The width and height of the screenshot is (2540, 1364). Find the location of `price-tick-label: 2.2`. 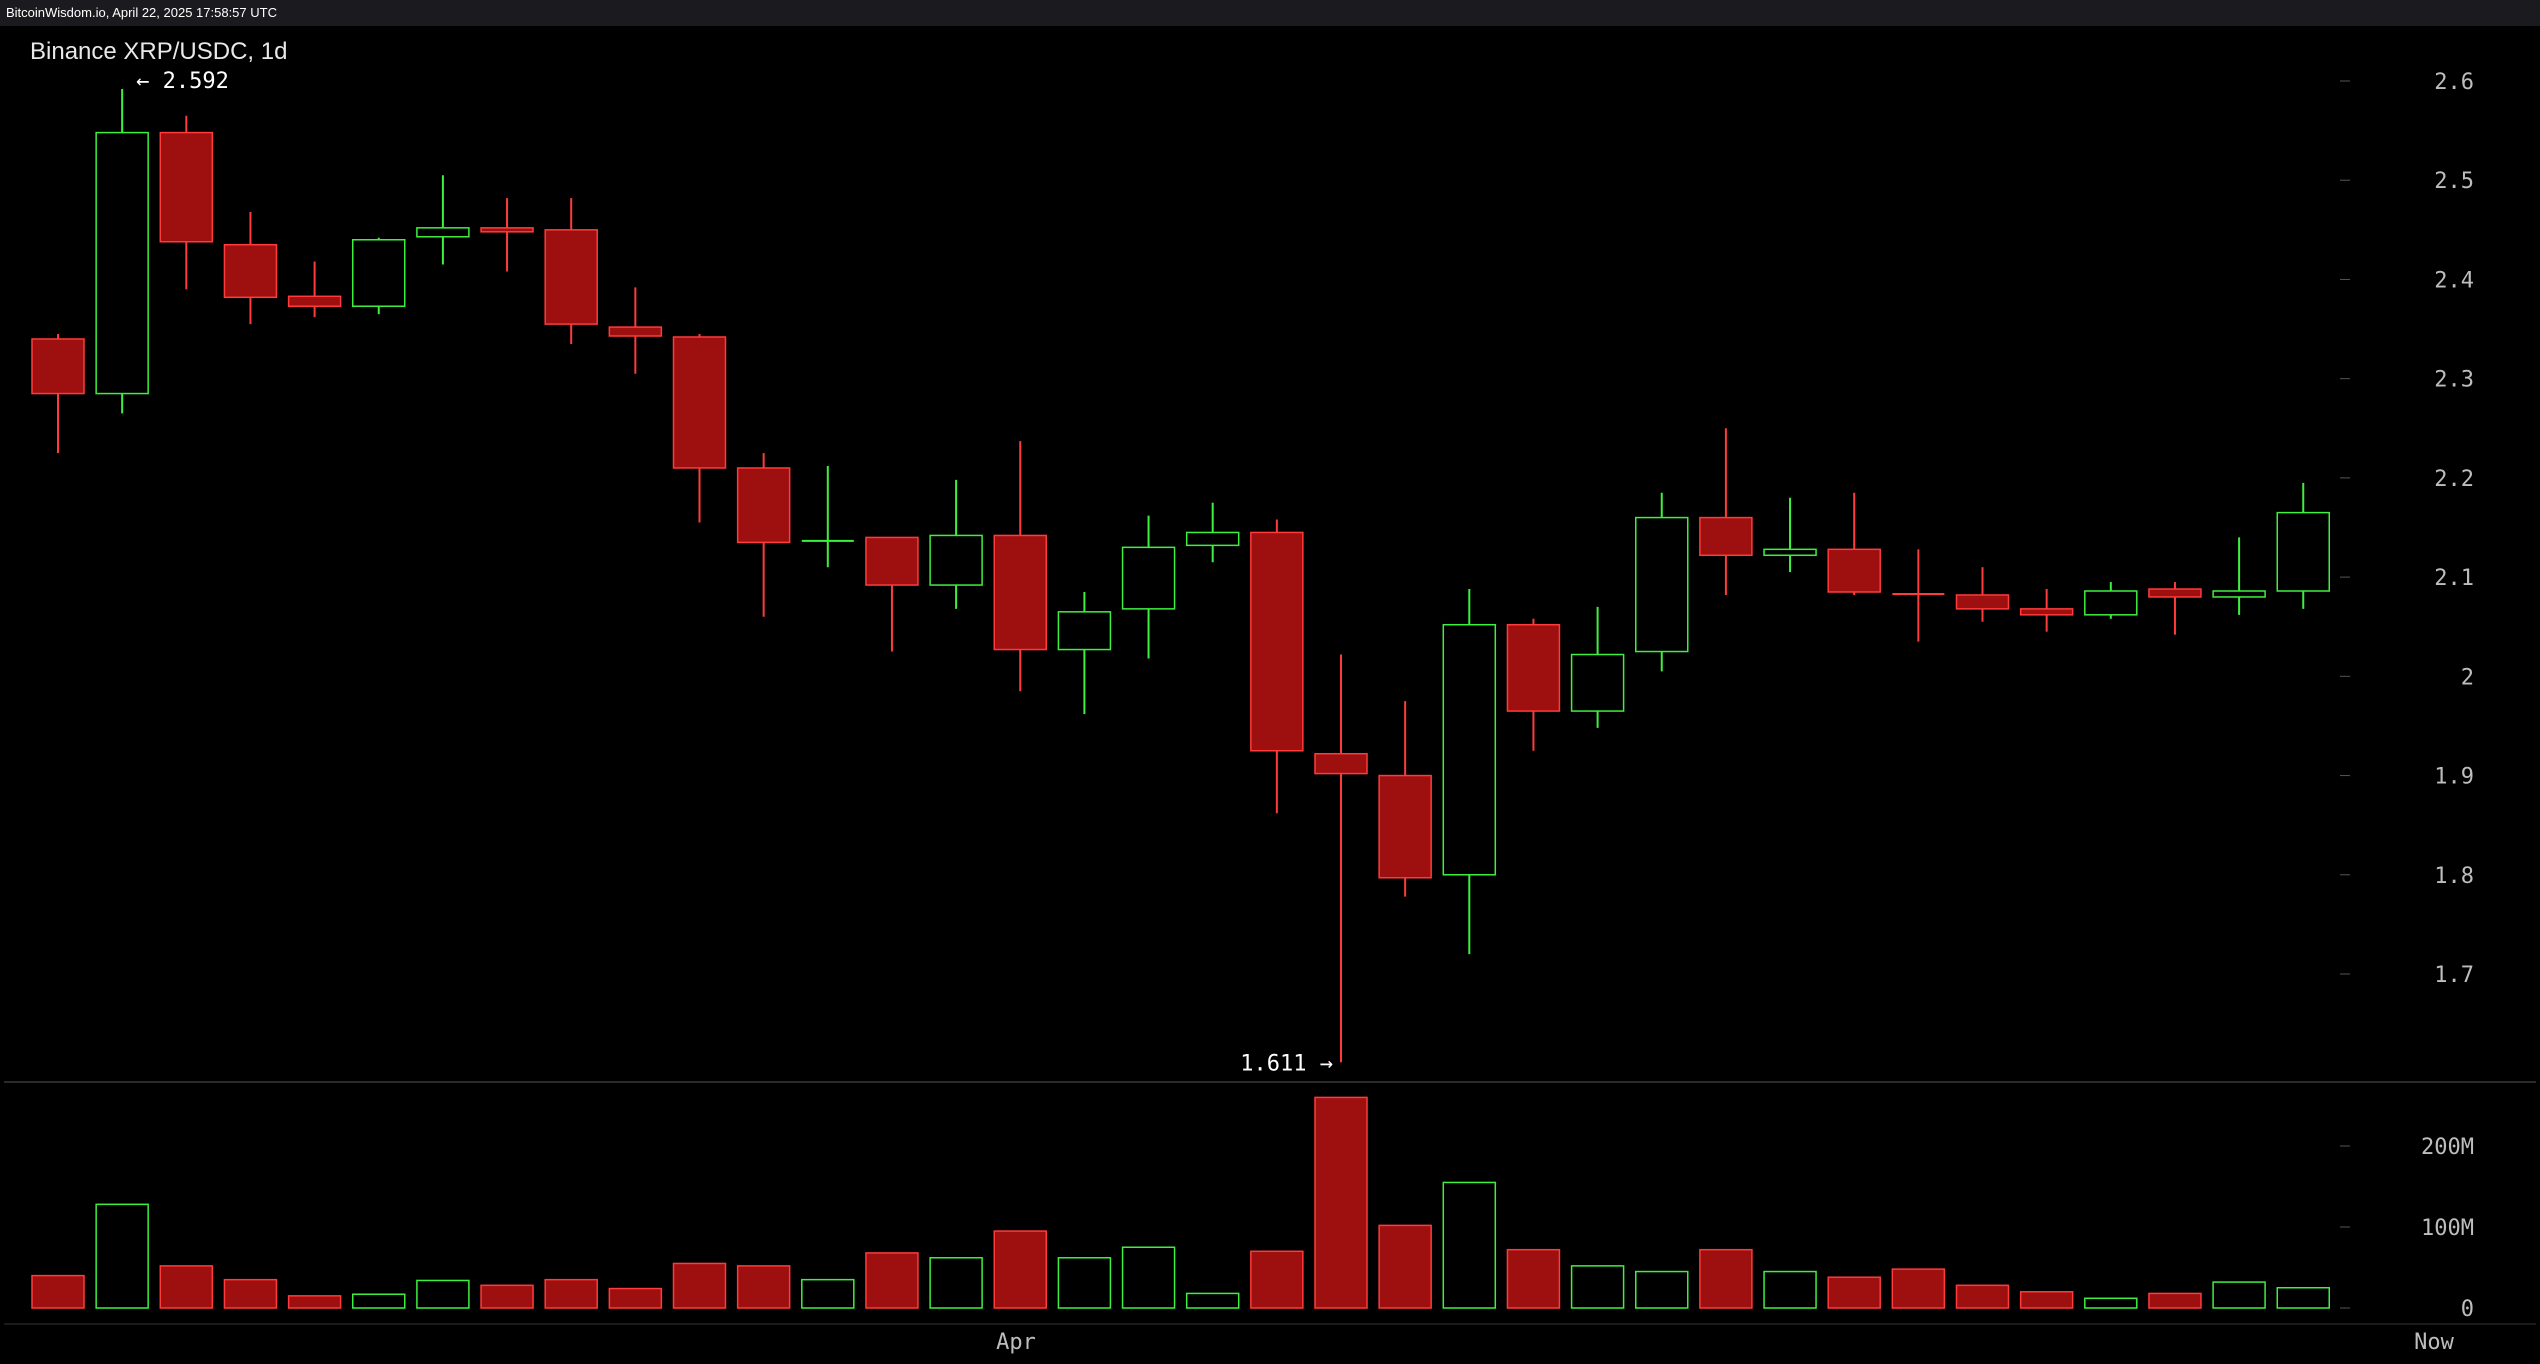

price-tick-label: 2.2 is located at coordinates (2454, 479).